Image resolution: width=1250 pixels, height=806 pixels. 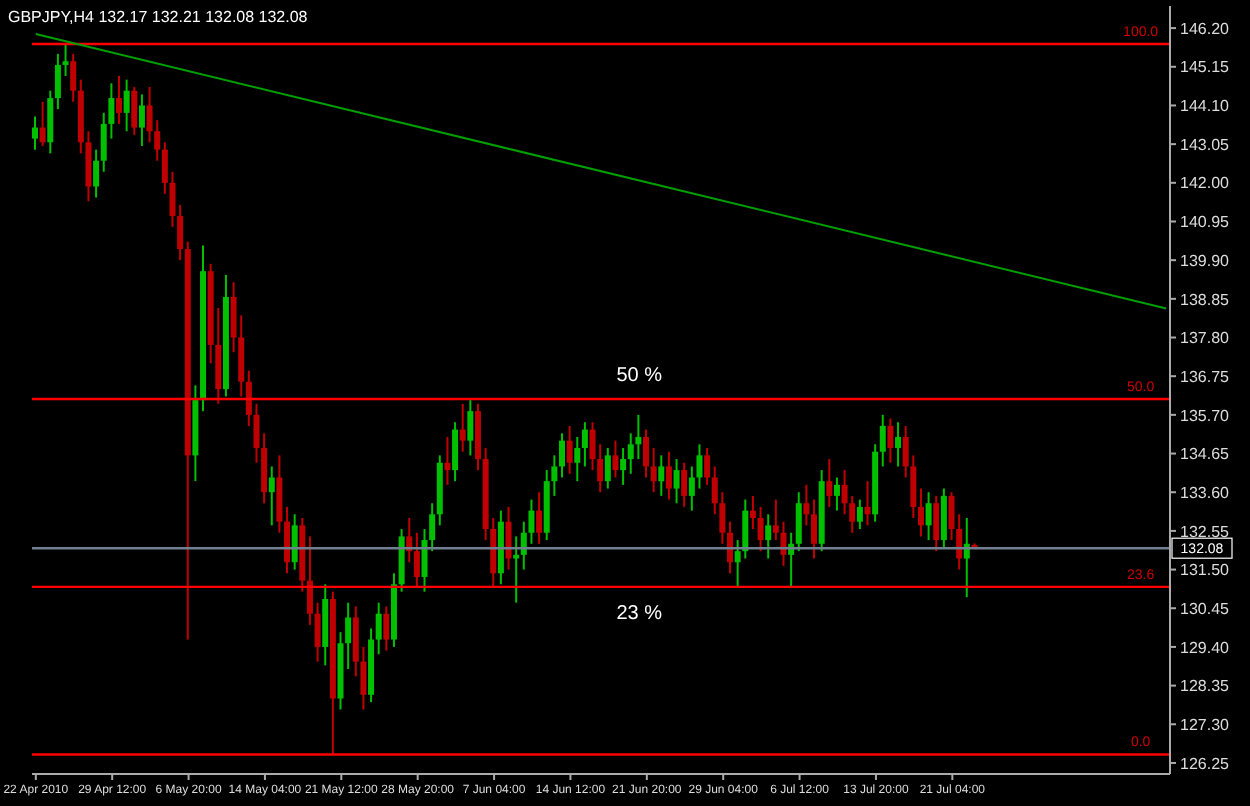 What do you see at coordinates (1205, 376) in the screenshot?
I see `y-tick-label: 136.75` at bounding box center [1205, 376].